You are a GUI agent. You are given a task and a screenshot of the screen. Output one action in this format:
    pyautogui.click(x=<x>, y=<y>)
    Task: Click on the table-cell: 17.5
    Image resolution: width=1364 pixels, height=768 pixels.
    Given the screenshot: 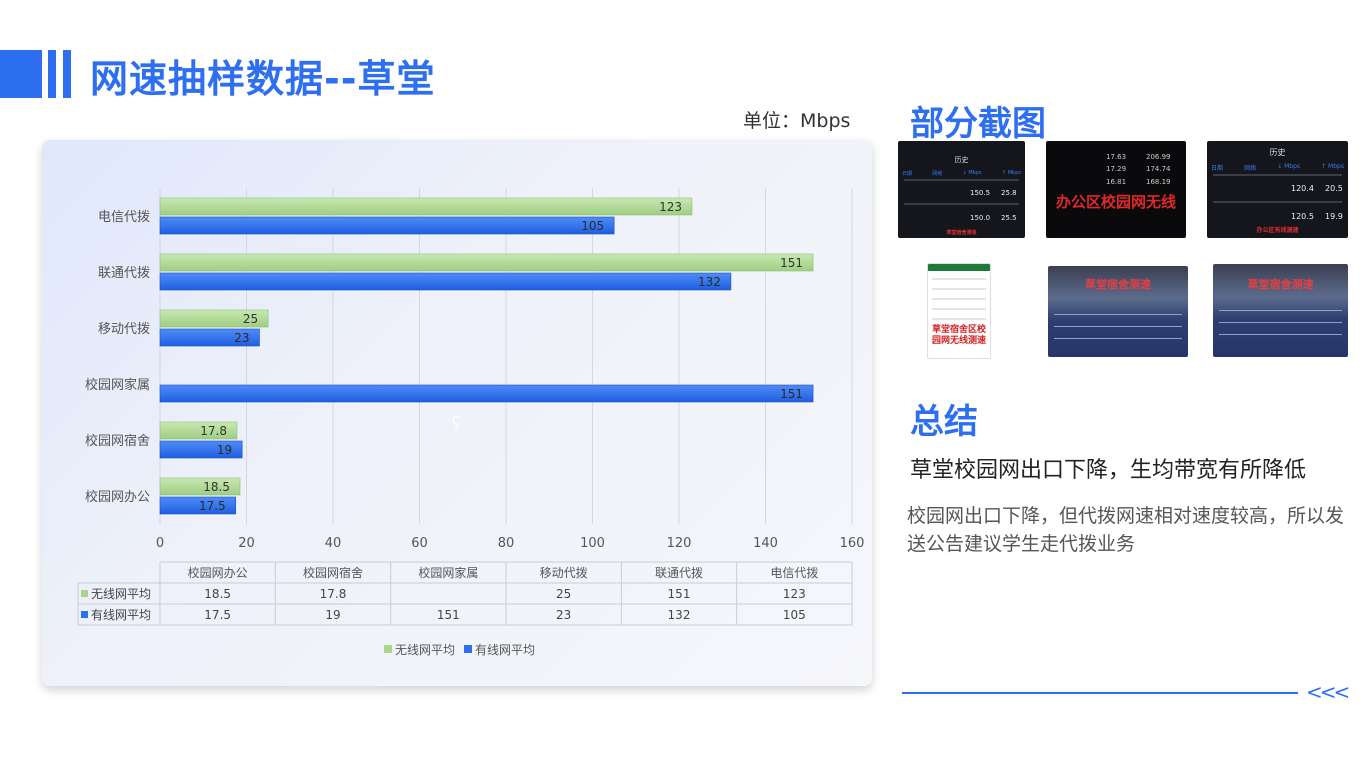 What is the action you would take?
    pyautogui.click(x=217, y=615)
    